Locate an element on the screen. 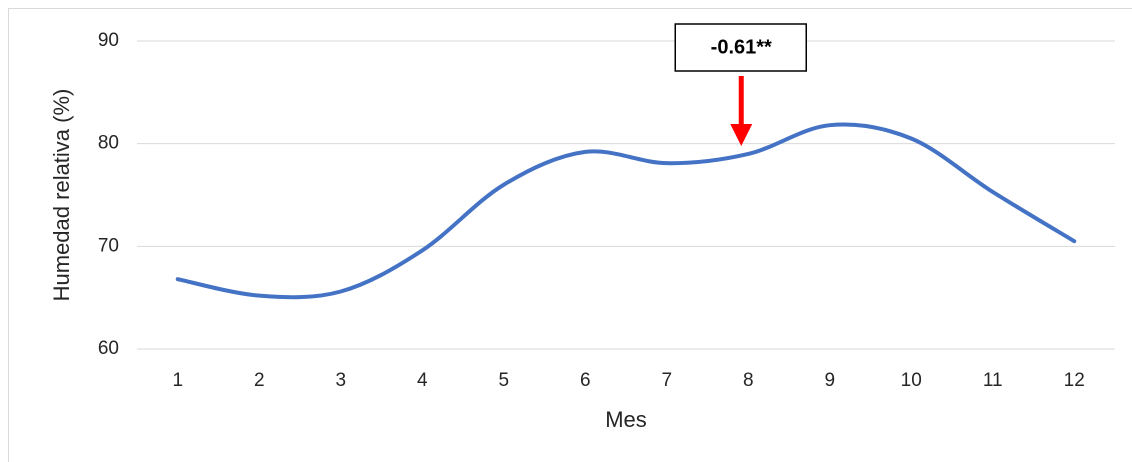  x-tick-label: 8 is located at coordinates (748, 380).